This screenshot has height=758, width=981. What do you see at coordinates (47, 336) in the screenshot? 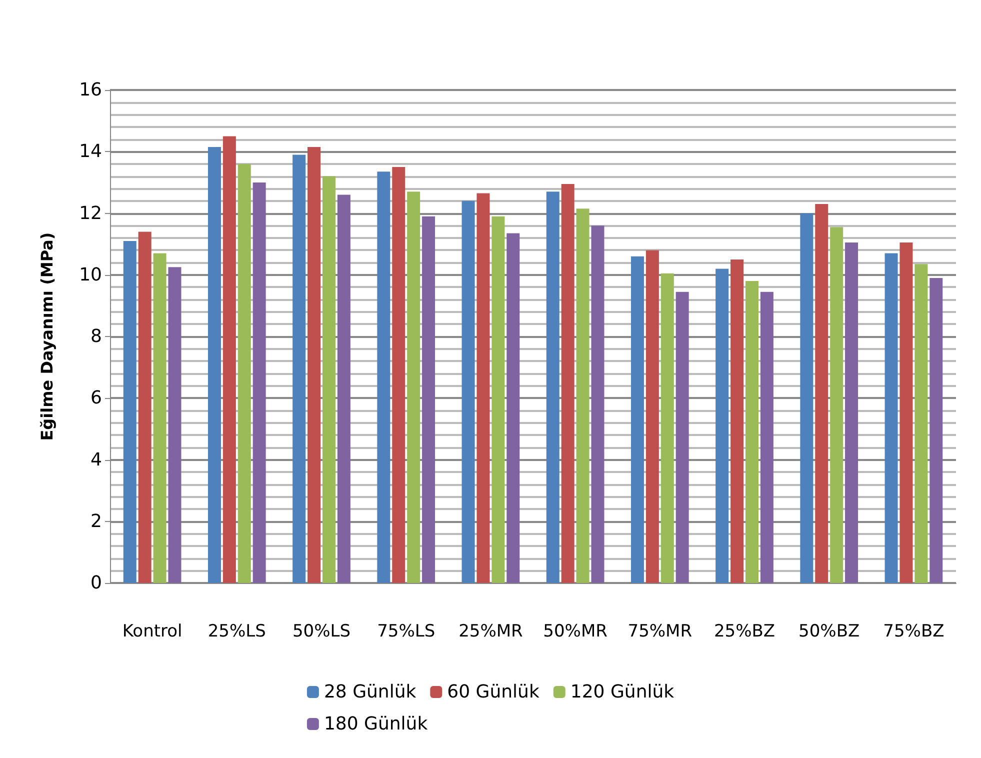
I see `y-axis-title: Eğilme Dayanımı (MPa)` at bounding box center [47, 336].